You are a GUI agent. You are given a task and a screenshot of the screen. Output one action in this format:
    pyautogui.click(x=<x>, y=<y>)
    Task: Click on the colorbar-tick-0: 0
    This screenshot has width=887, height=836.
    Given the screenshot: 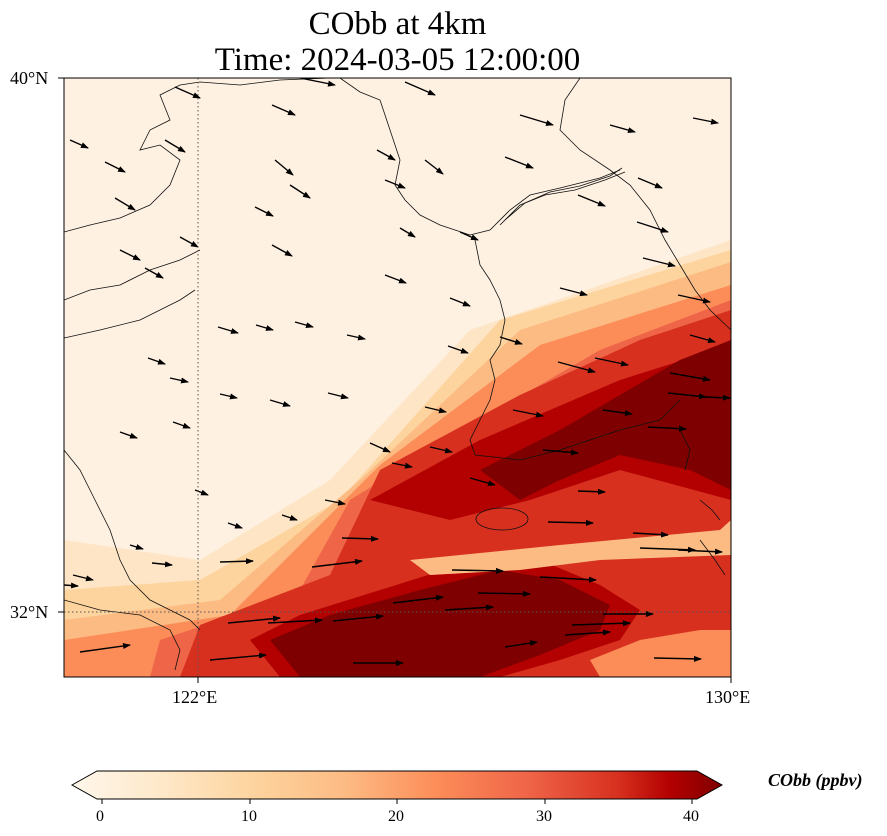 What is the action you would take?
    pyautogui.click(x=100, y=816)
    